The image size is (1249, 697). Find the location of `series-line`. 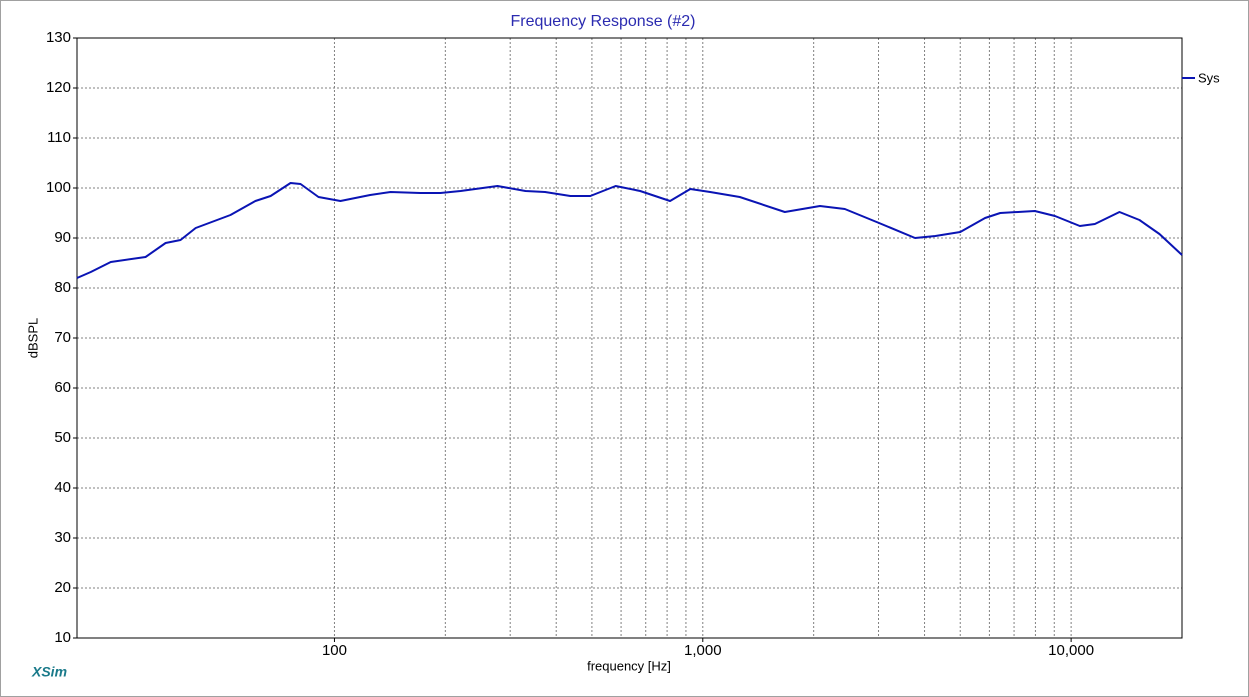

series-line is located at coordinates (629, 230).